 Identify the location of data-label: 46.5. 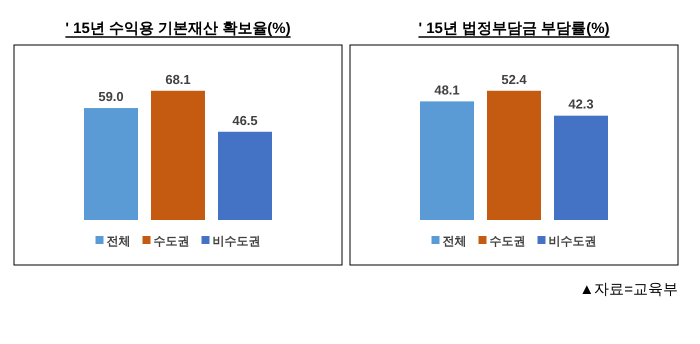
(245, 120).